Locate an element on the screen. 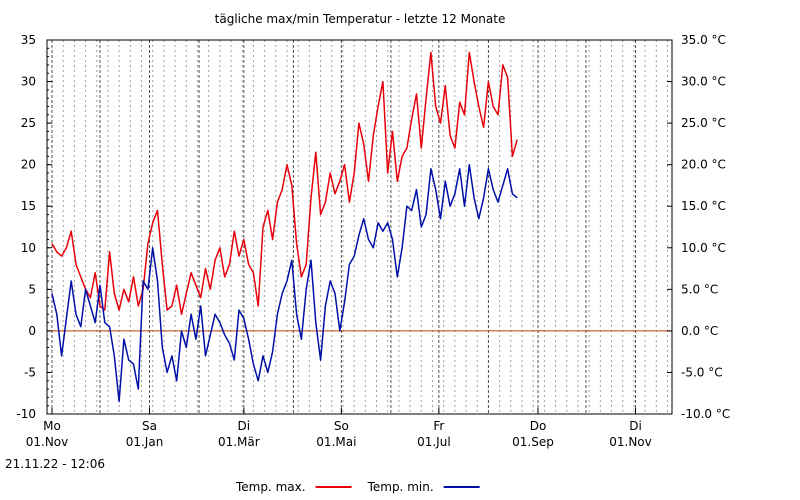 The width and height of the screenshot is (800, 500). x-tick-date: 01.Jul is located at coordinates (434, 442).